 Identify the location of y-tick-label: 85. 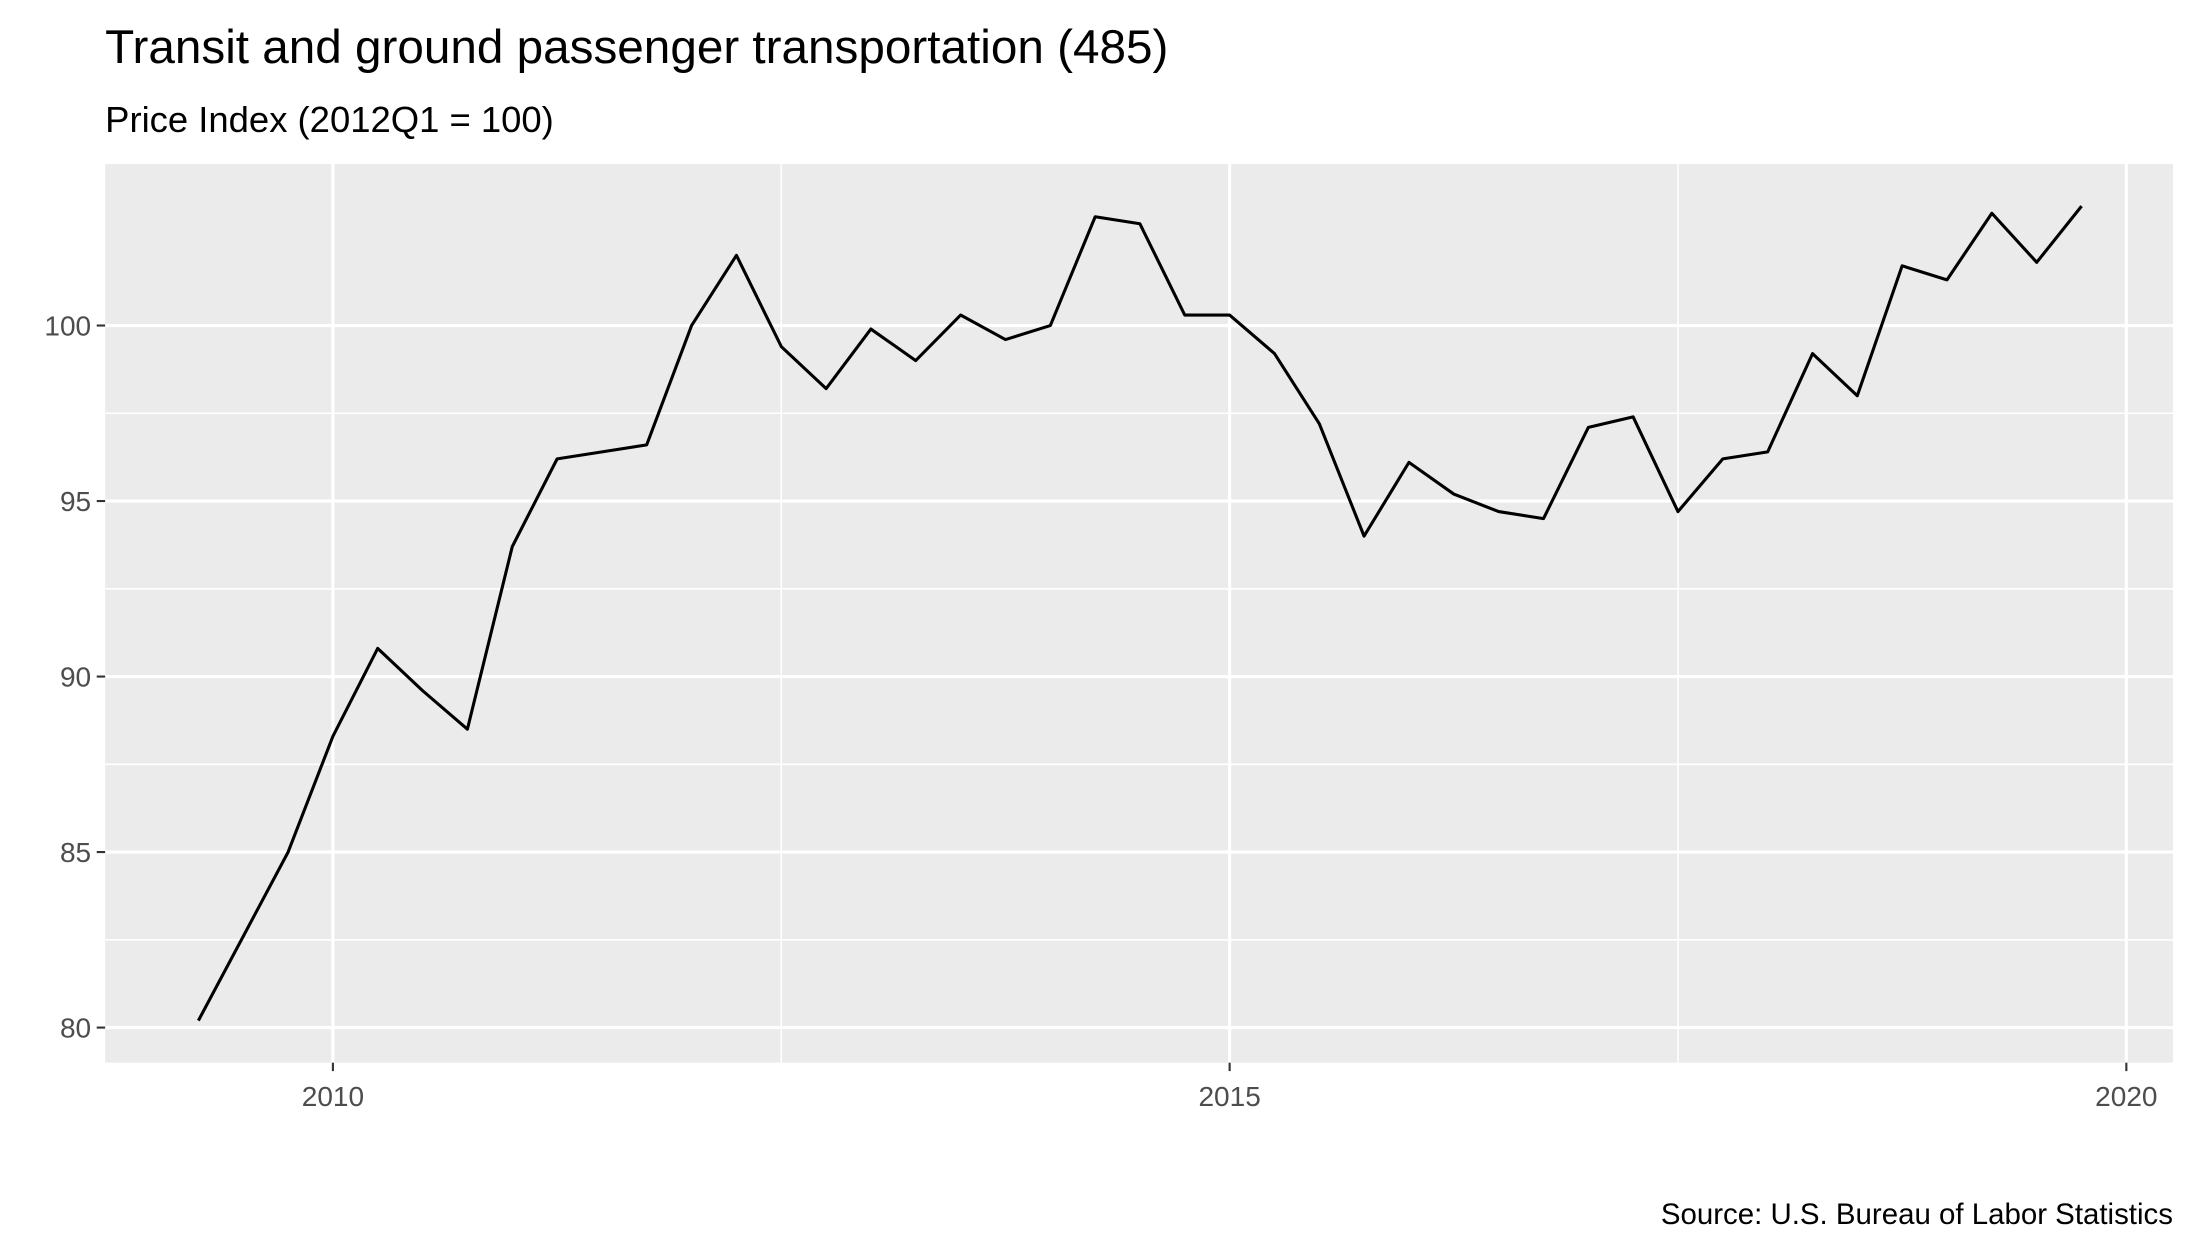
(75, 852).